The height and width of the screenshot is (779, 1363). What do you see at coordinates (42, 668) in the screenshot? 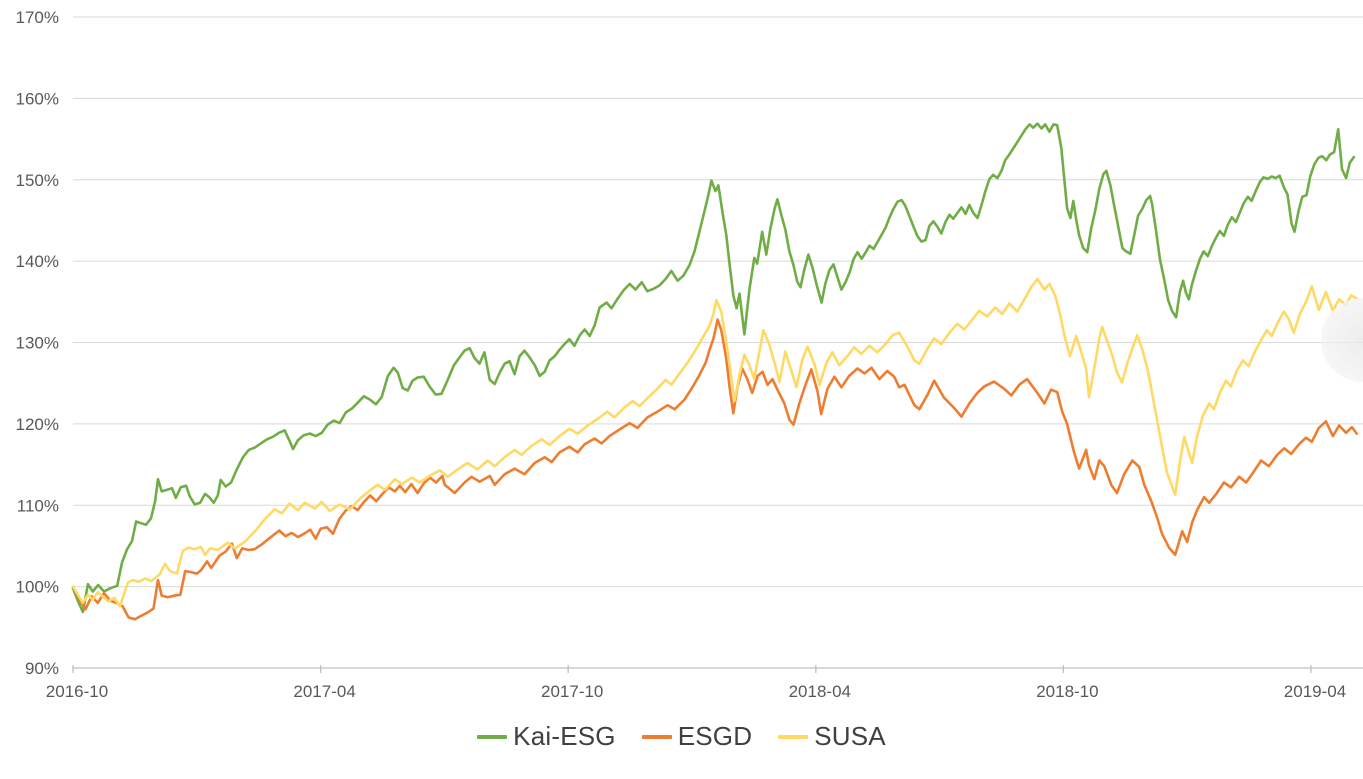
I see `y-axis-tick-label: 90%` at bounding box center [42, 668].